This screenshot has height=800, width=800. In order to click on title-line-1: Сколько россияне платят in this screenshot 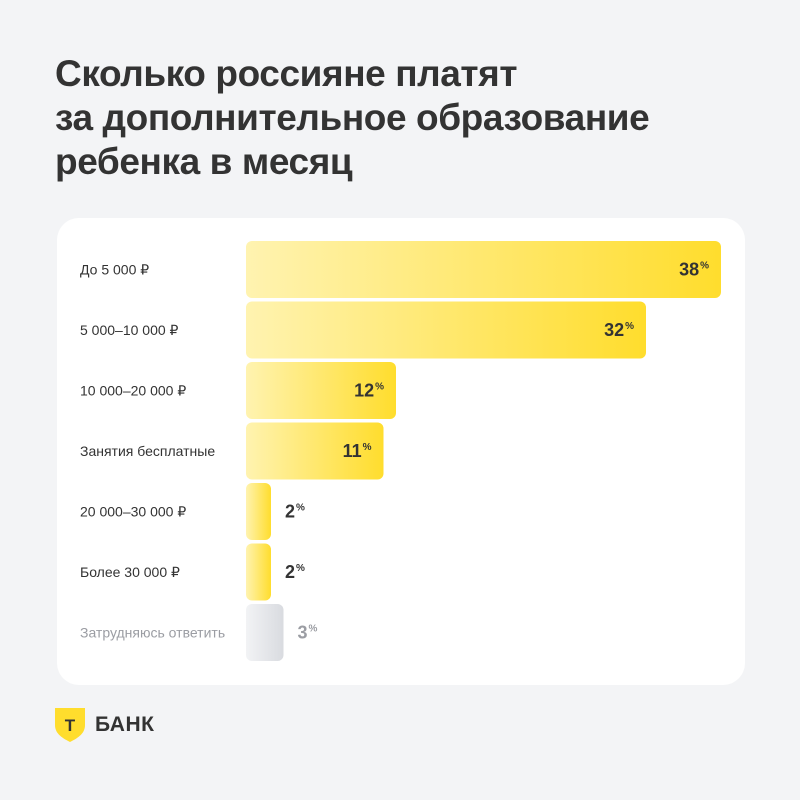, I will do `click(286, 73)`.